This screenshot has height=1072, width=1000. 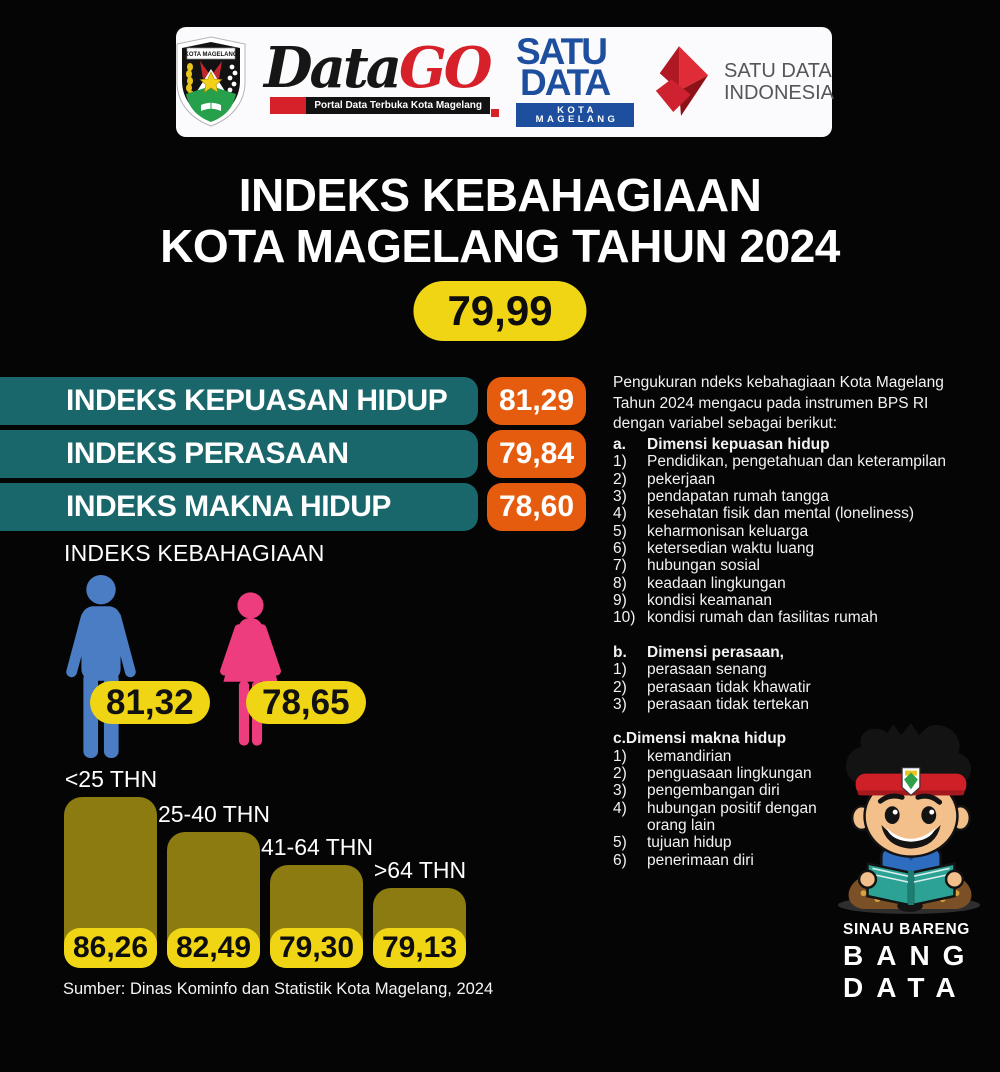 I want to click on age-bar-label: <25 THN, so click(x=111, y=779).